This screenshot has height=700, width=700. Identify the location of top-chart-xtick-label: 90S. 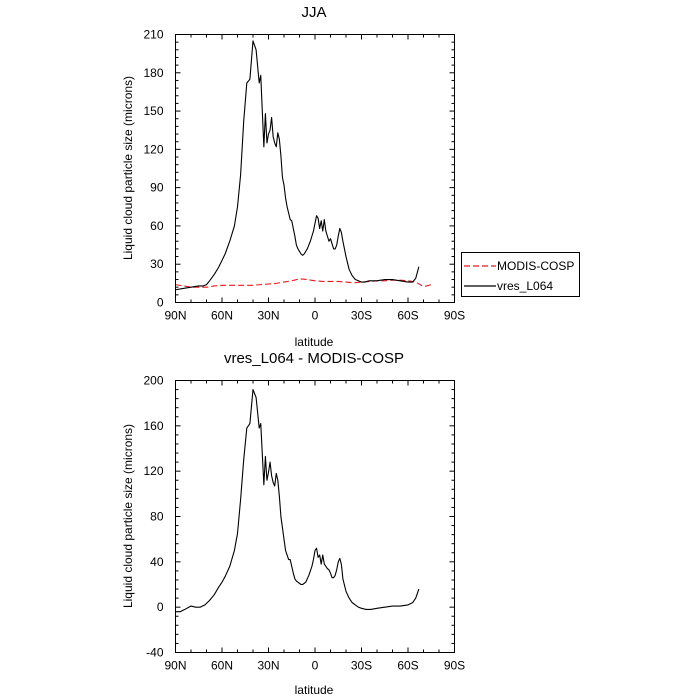
(454, 316).